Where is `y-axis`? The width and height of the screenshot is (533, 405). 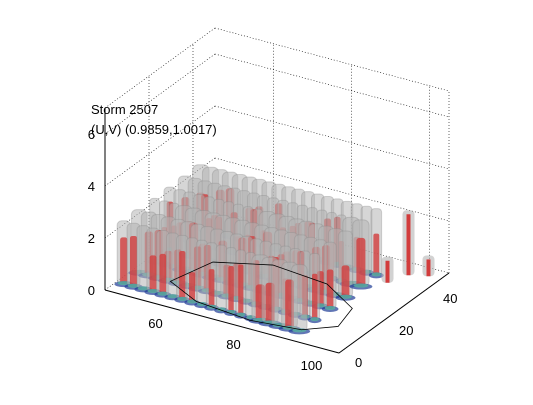
y-axis is located at coordinates (394, 313).